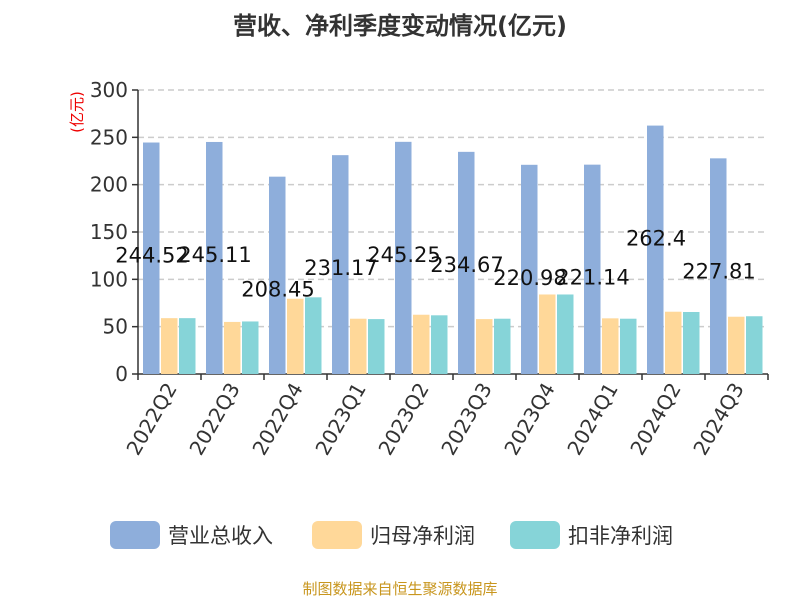 The height and width of the screenshot is (600, 800). Describe the element at coordinates (277, 419) in the screenshot. I see `x-tick-label: 2022Q4` at that location.